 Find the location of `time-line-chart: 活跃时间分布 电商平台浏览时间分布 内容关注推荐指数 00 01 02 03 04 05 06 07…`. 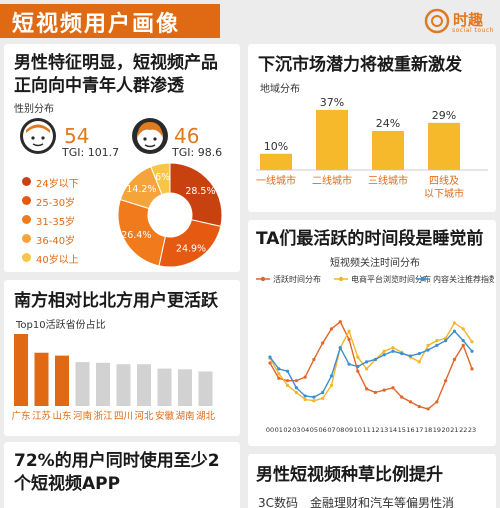

time-line-chart: 活跃时间分布 电商平台浏览时间分布 内容关注推荐指数 00 01 02 03 04 05 06 07… is located at coordinates (375, 354).